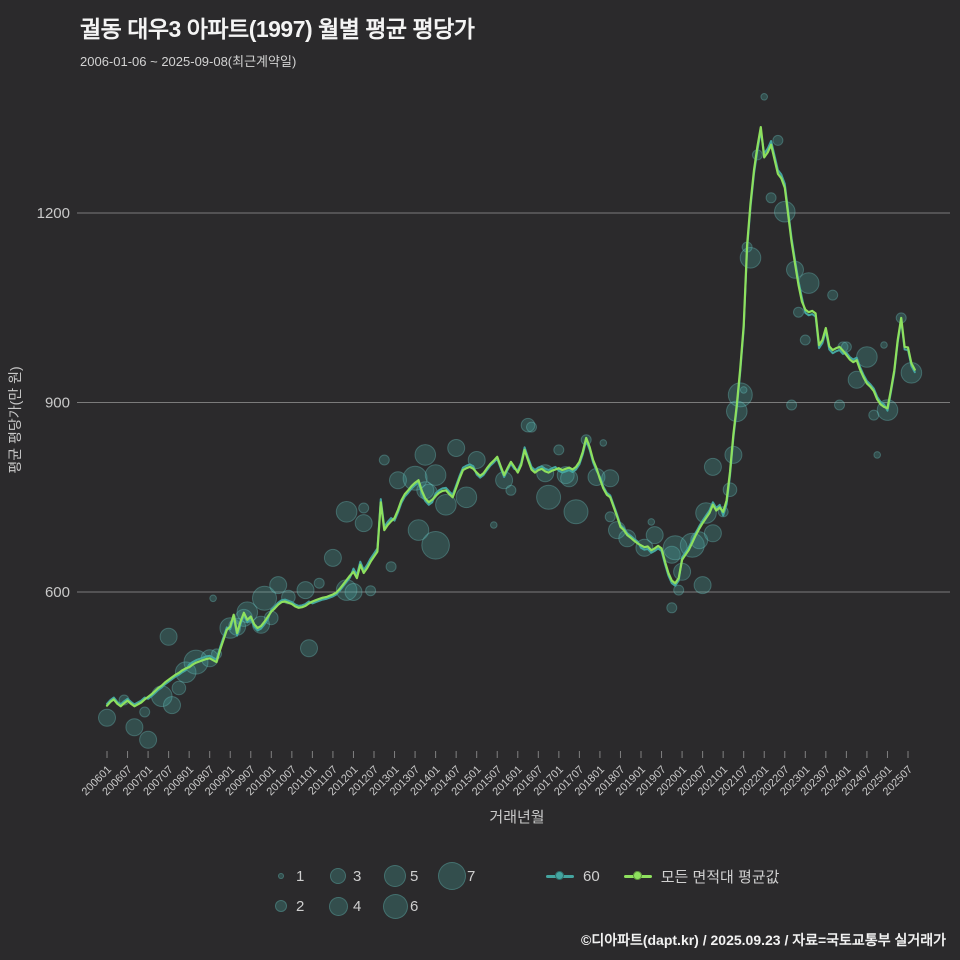  I want to click on page-title: 궐동 대우3 아파트(1997) 월별 평균 평당가, so click(277, 29).